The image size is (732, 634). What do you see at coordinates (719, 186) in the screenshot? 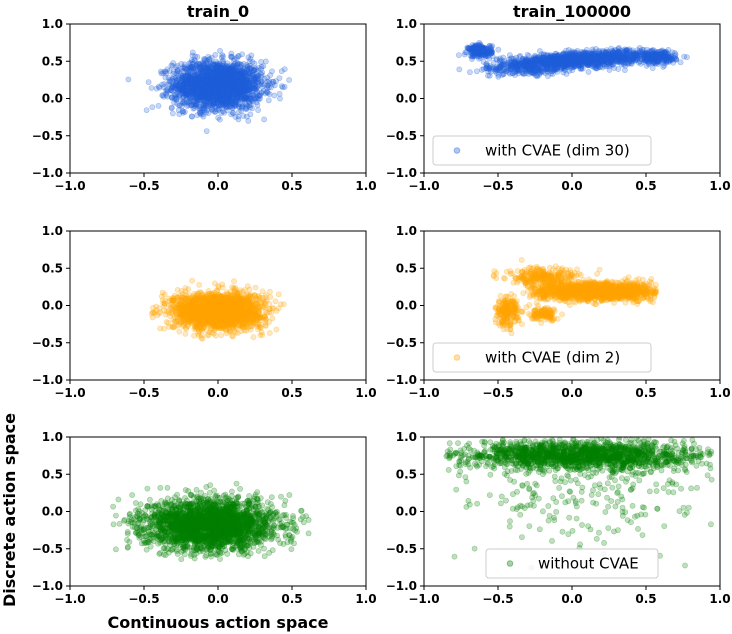
I see `x-tick-label: 1.0` at bounding box center [719, 186].